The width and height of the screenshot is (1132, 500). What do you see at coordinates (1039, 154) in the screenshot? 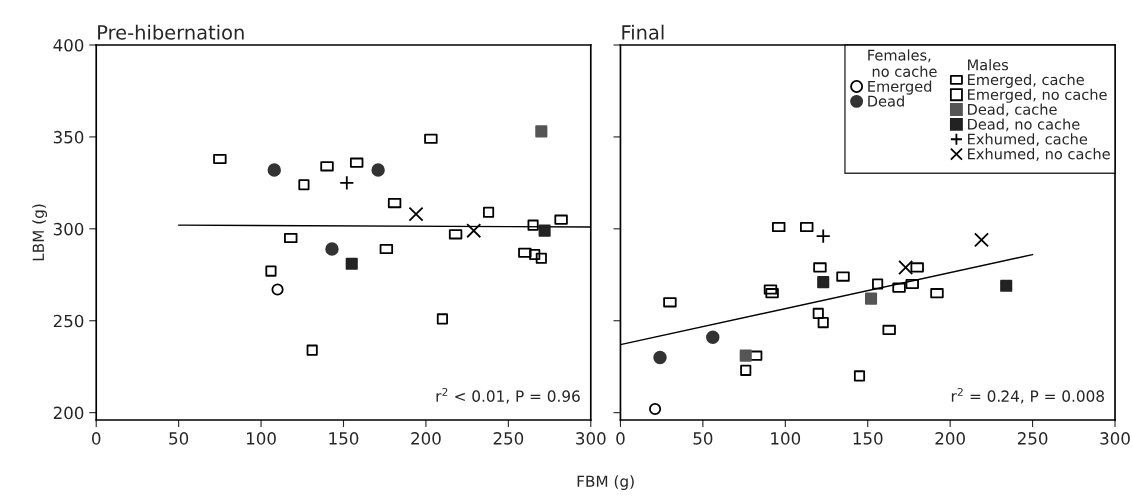
I see `legend-label: Exhumed, no cache` at bounding box center [1039, 154].